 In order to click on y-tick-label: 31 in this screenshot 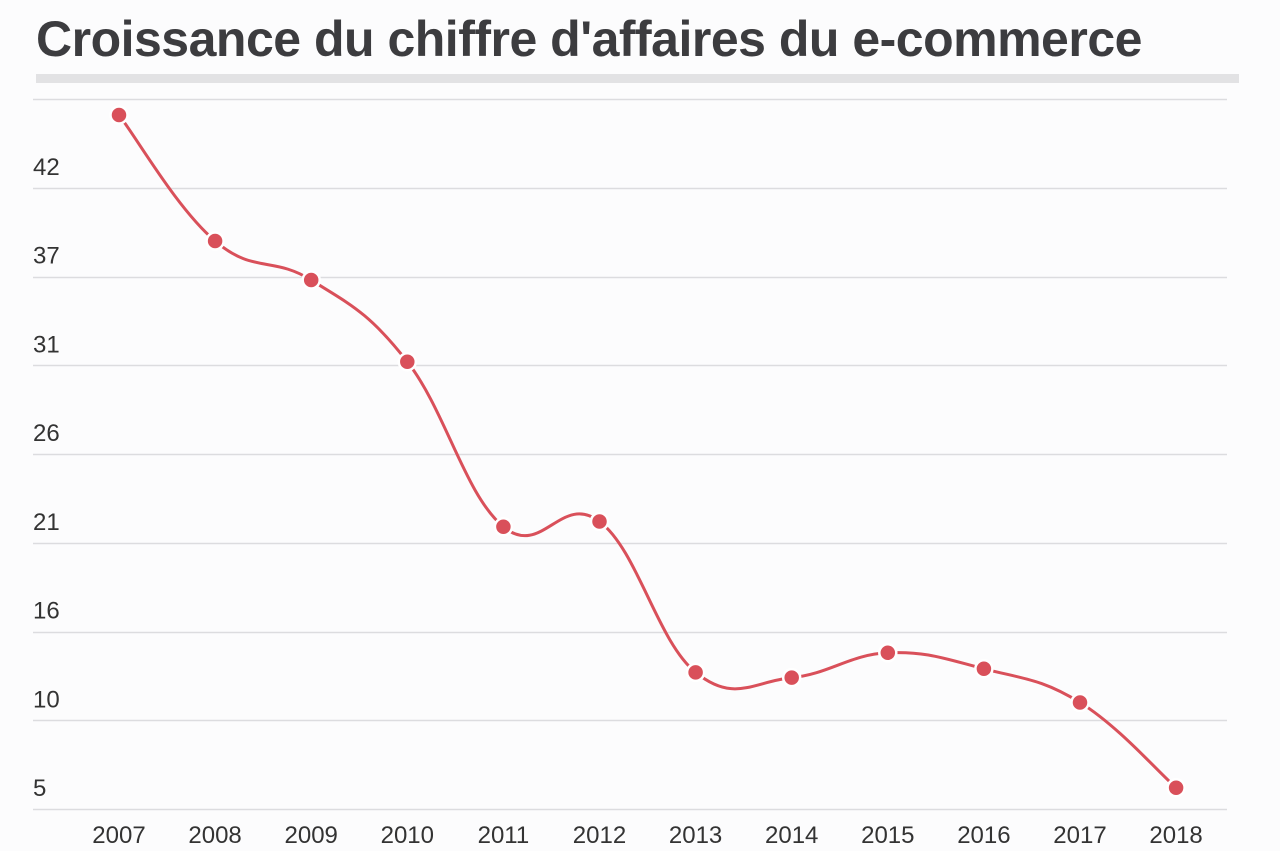, I will do `click(46, 344)`.